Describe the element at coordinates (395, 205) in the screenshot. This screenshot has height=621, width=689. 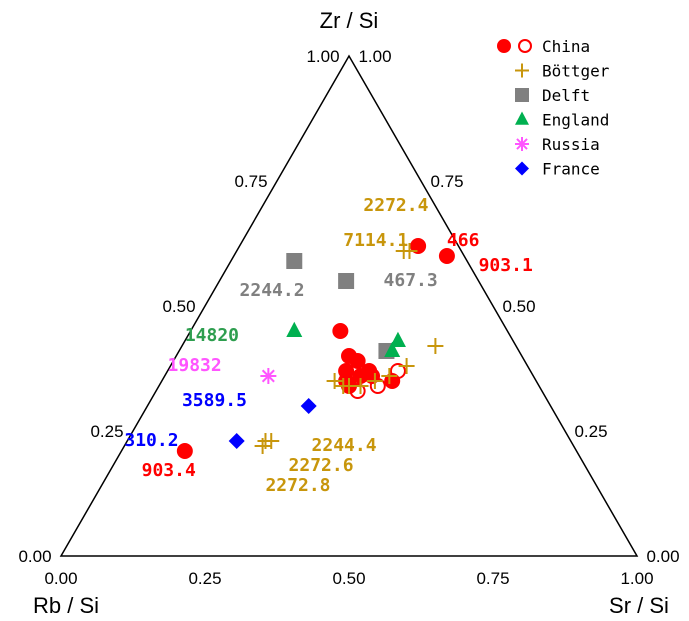
I see `data-label: 2272.4` at that location.